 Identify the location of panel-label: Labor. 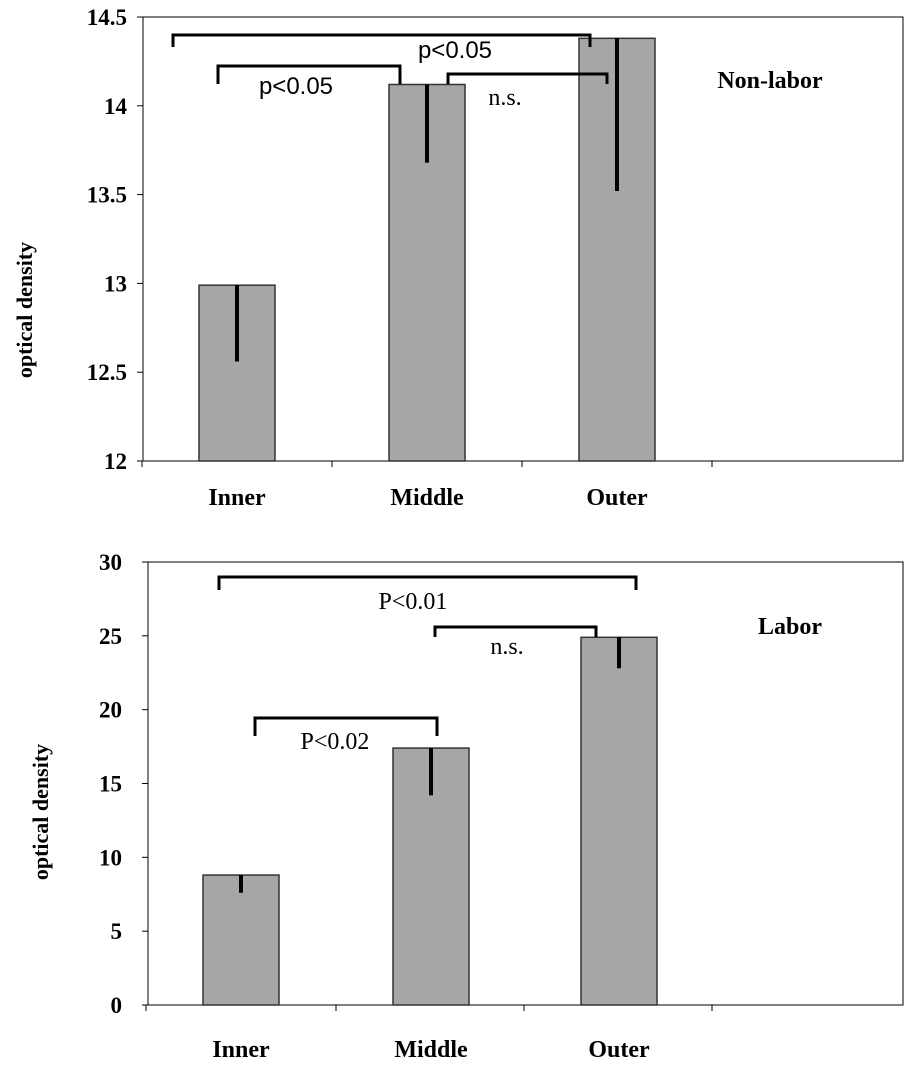
(790, 627).